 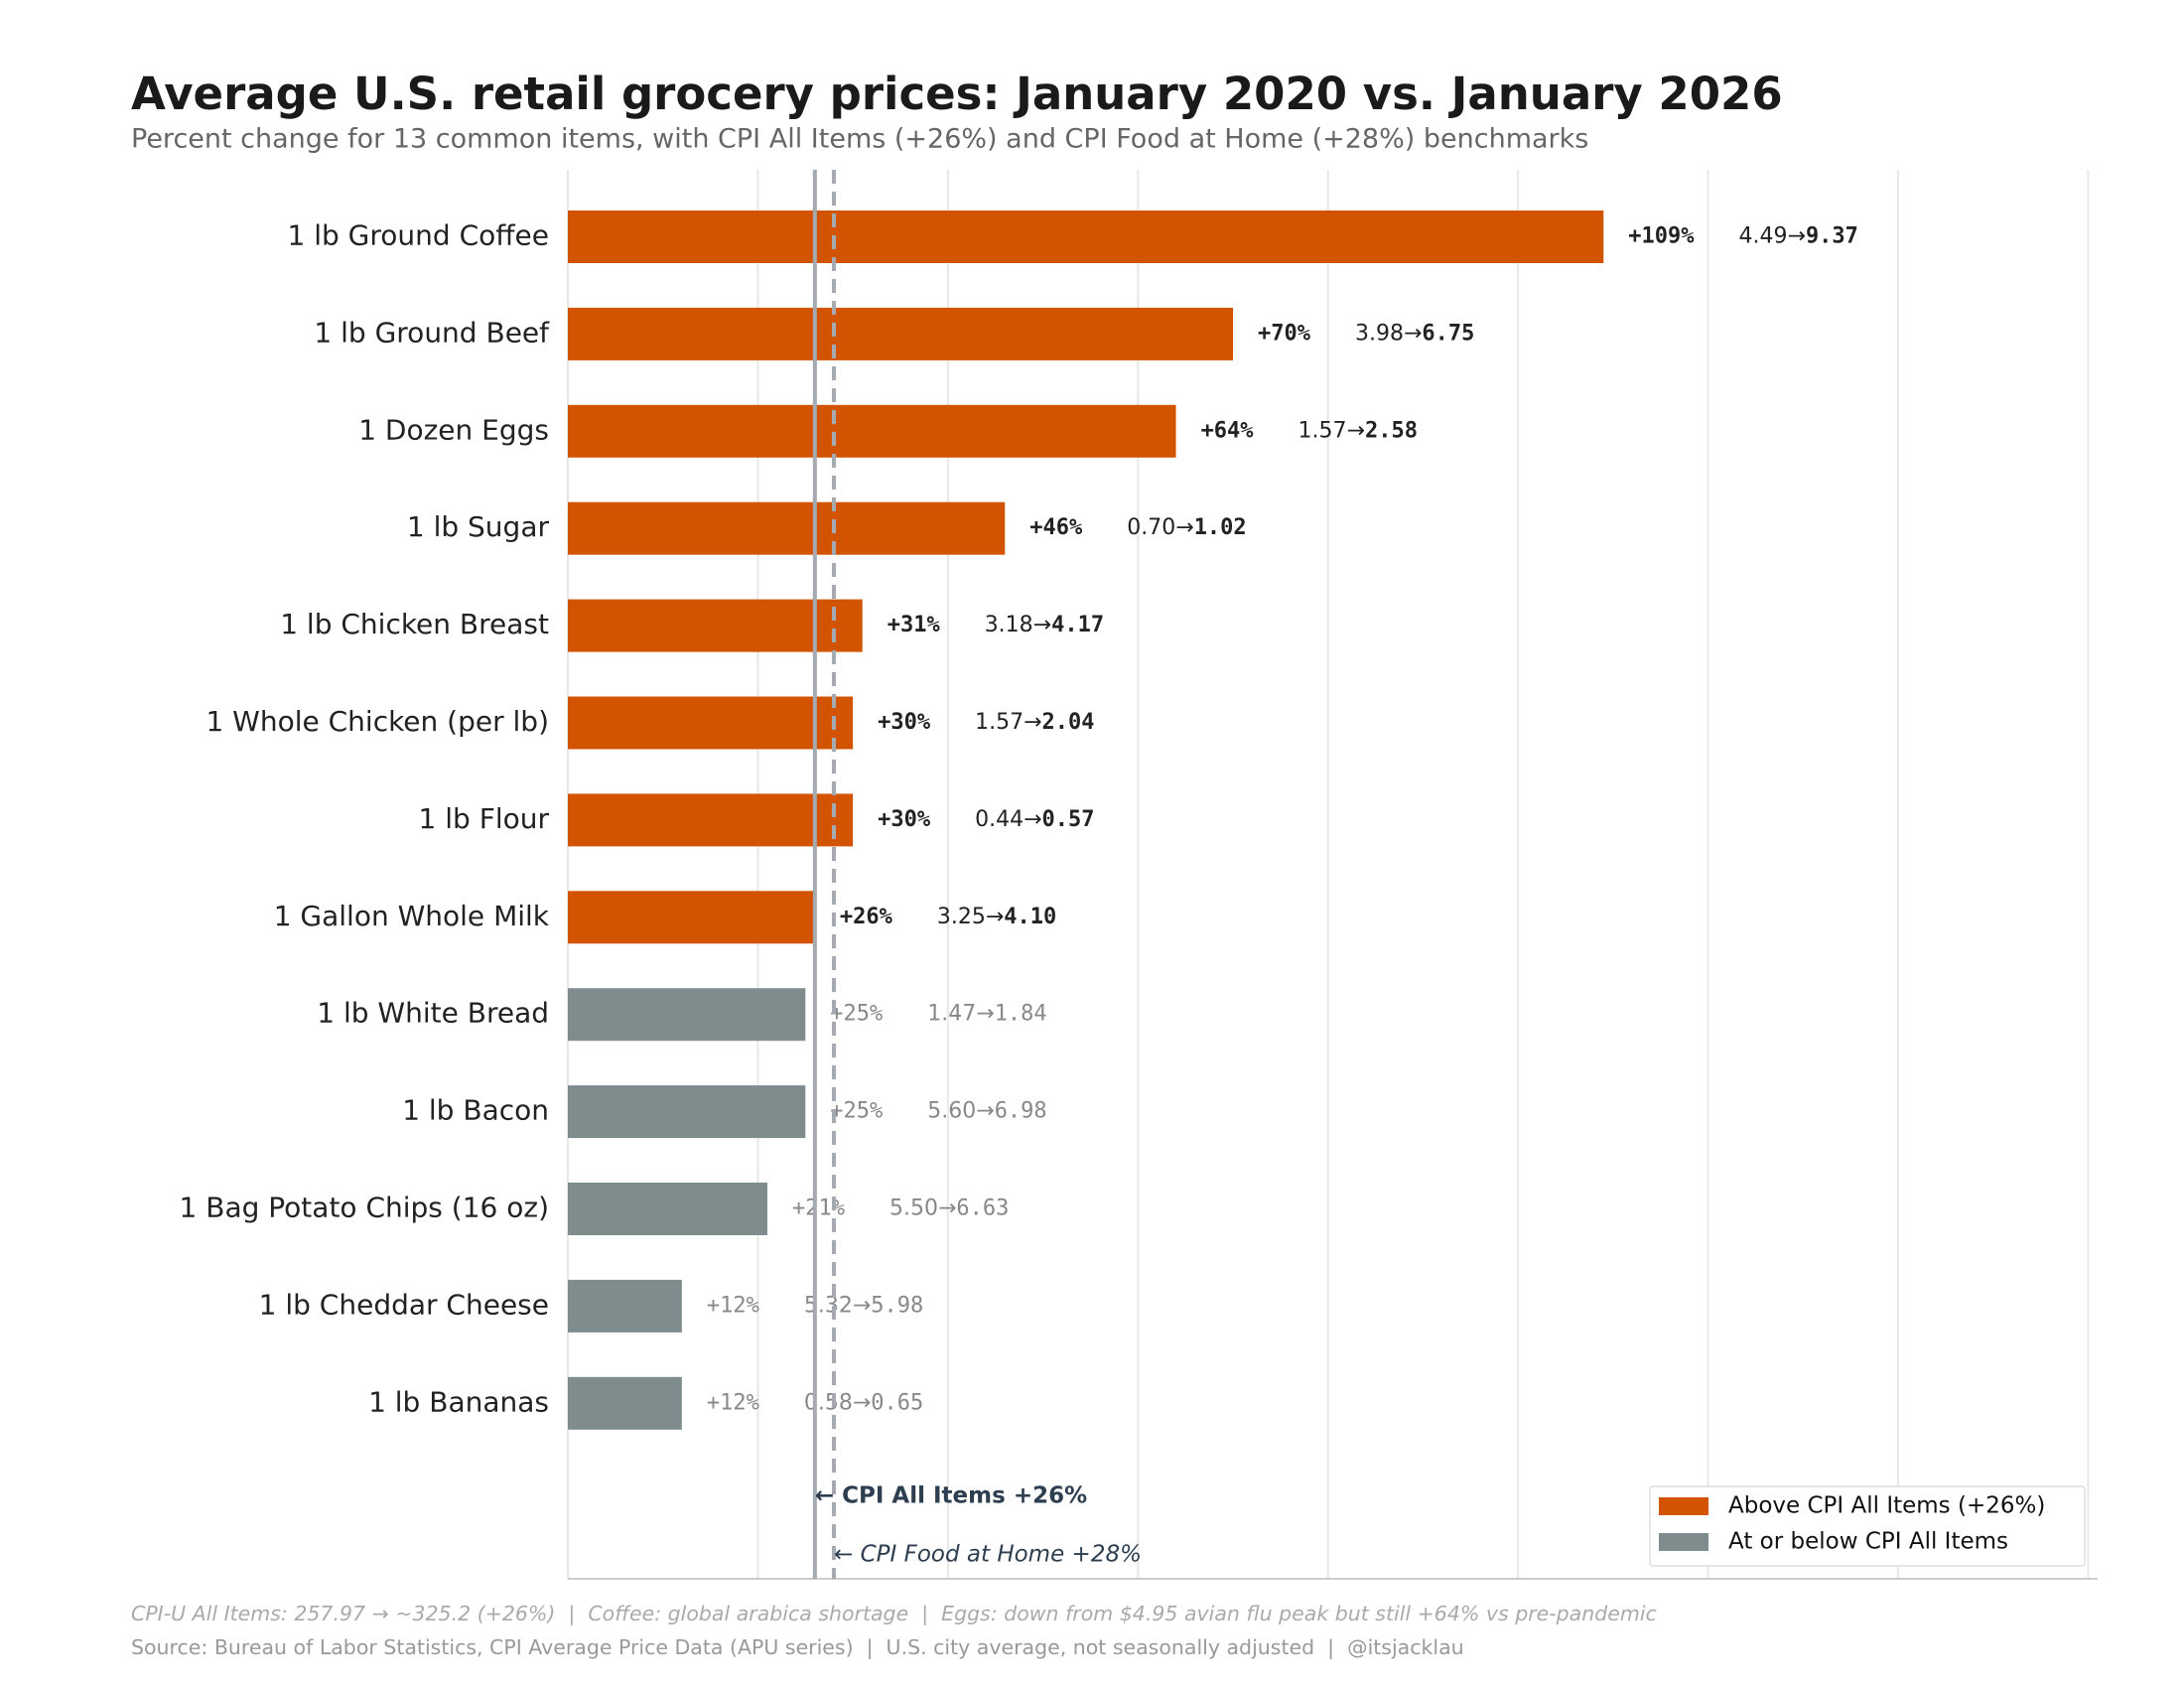 I want to click on price-label: 1.57→2.58, so click(x=1358, y=430).